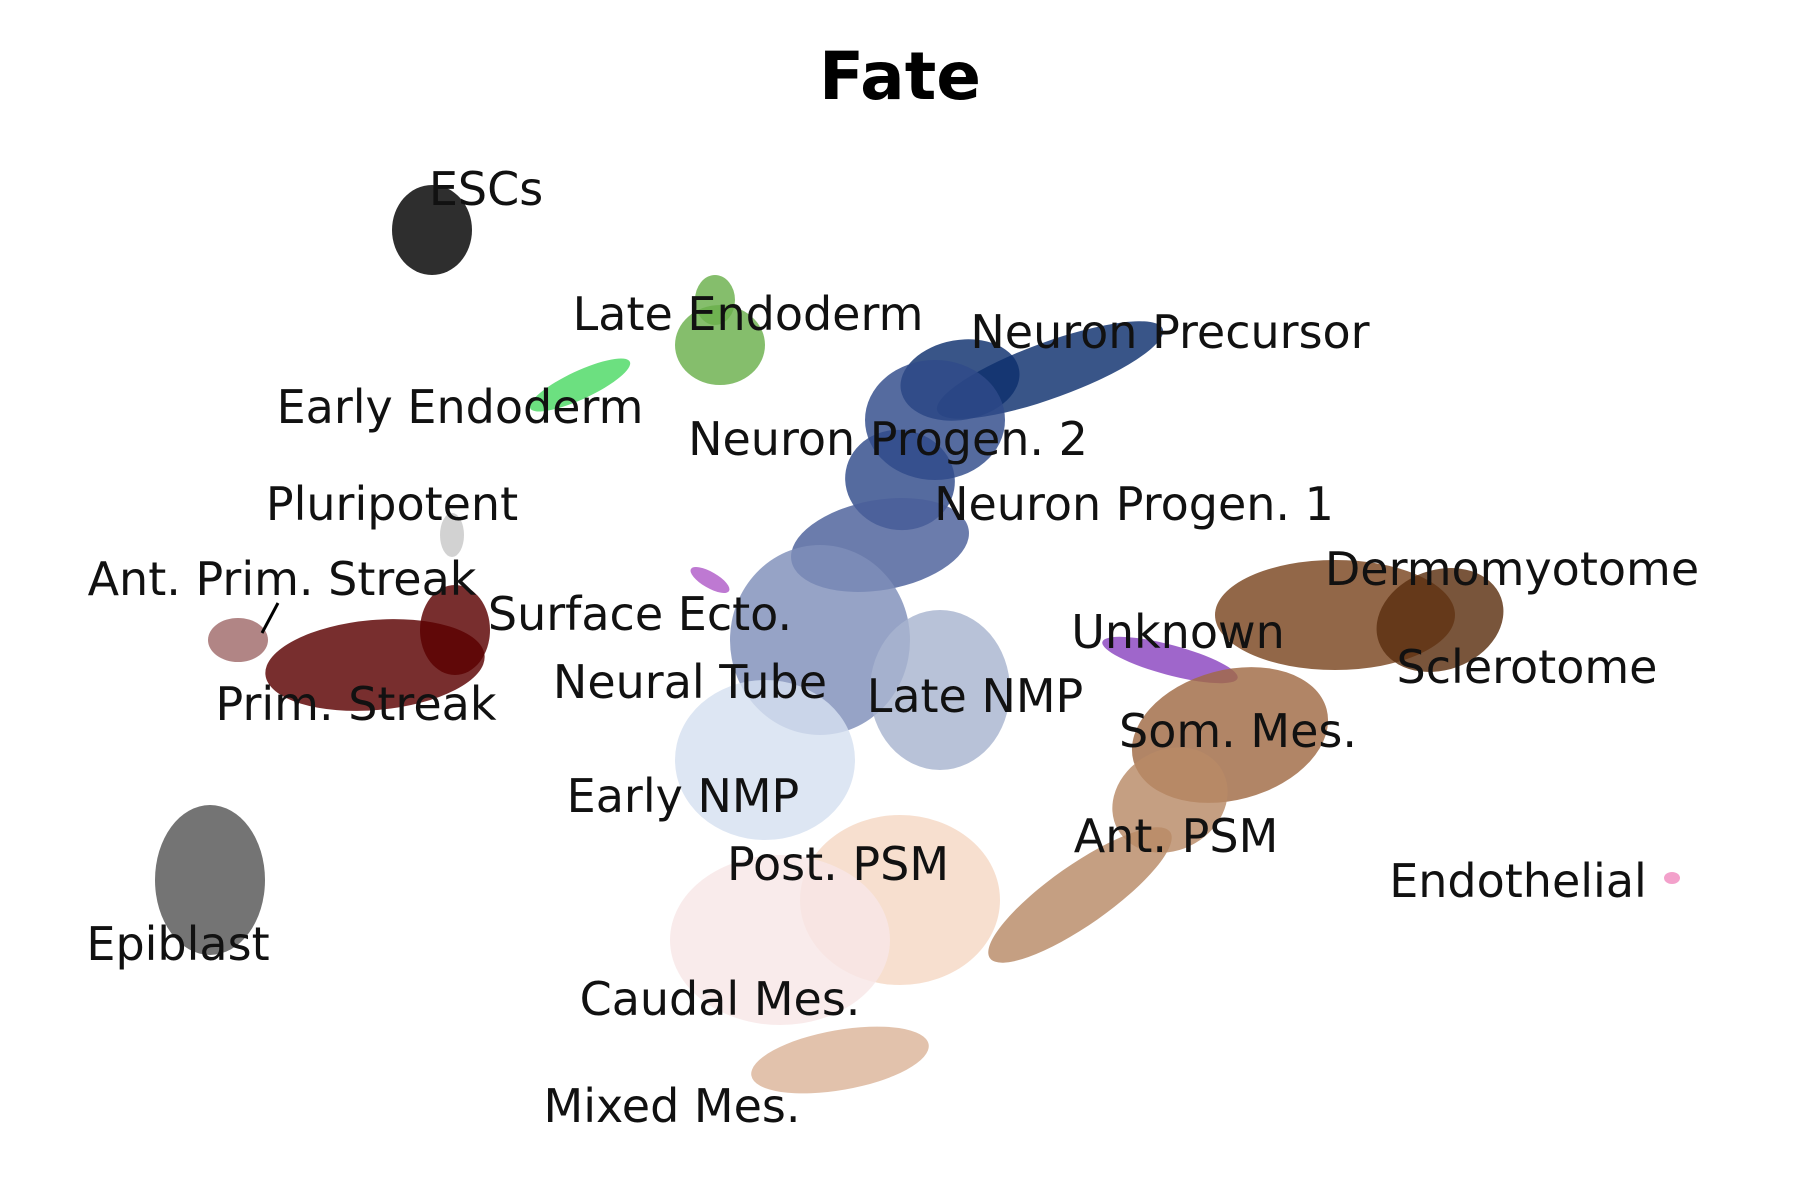  Describe the element at coordinates (282, 579) in the screenshot. I see `label-ant-prim-streak: Ant. Prim. Streak` at that location.